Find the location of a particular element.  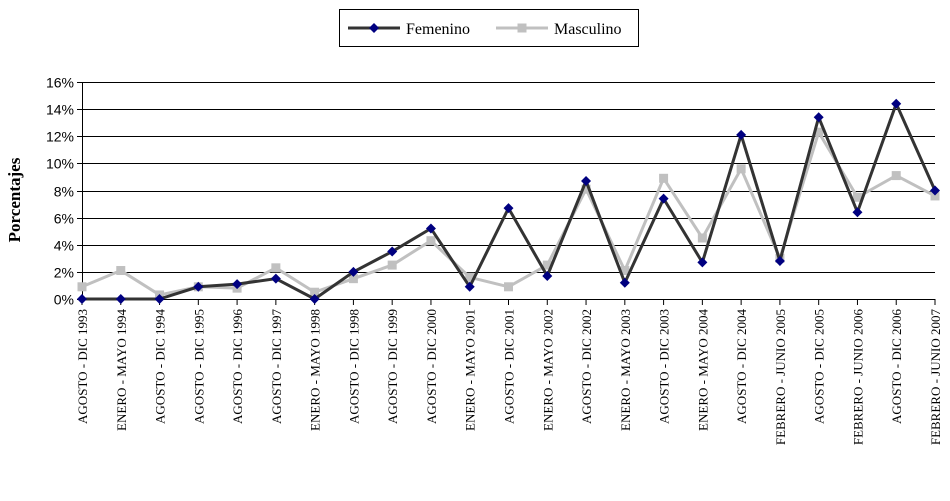

x-tick-label: AGOSTO - DIC 2006 is located at coordinates (896, 366).